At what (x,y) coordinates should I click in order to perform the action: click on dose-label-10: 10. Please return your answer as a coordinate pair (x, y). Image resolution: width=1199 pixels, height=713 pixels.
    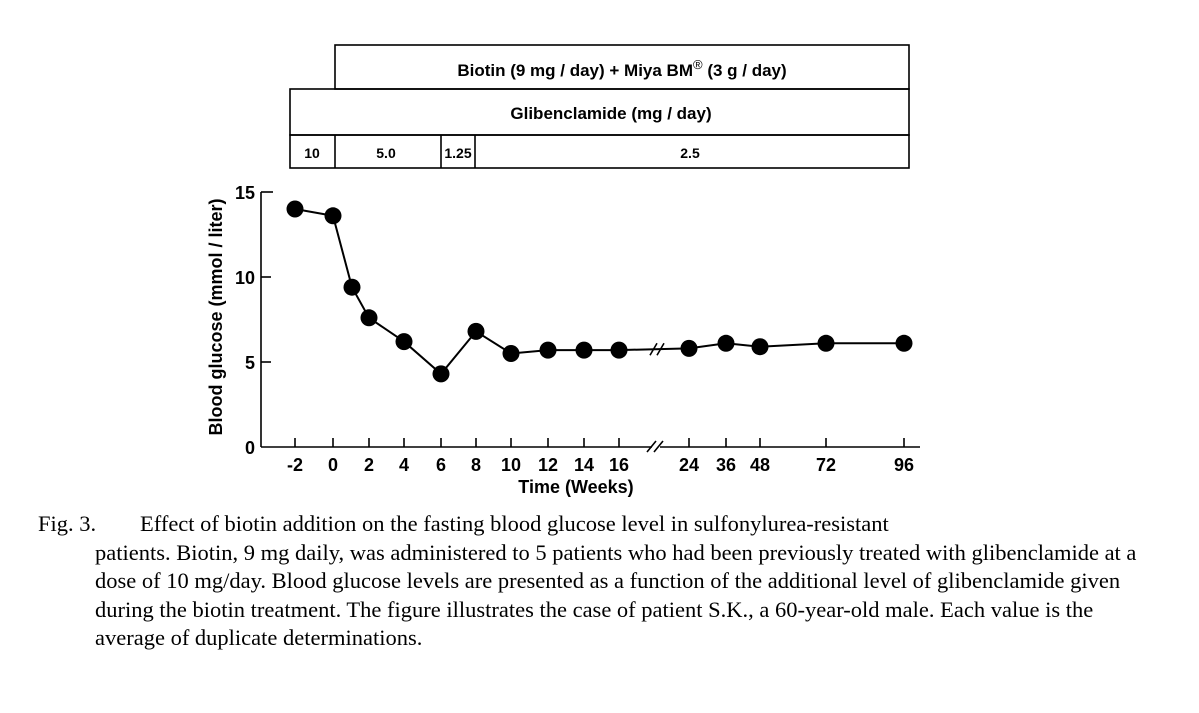
    Looking at the image, I should click on (312, 153).